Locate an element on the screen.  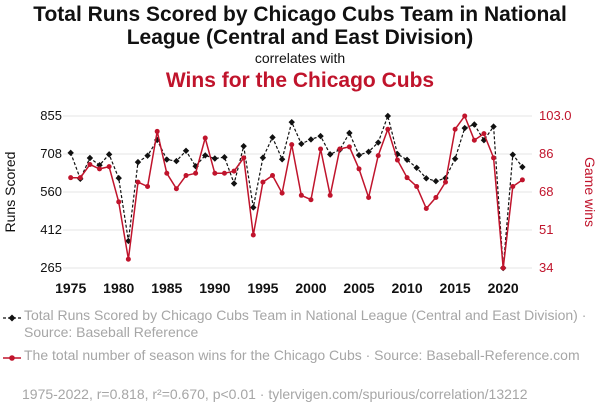
x-tick-label: 2020 is located at coordinates (503, 288).